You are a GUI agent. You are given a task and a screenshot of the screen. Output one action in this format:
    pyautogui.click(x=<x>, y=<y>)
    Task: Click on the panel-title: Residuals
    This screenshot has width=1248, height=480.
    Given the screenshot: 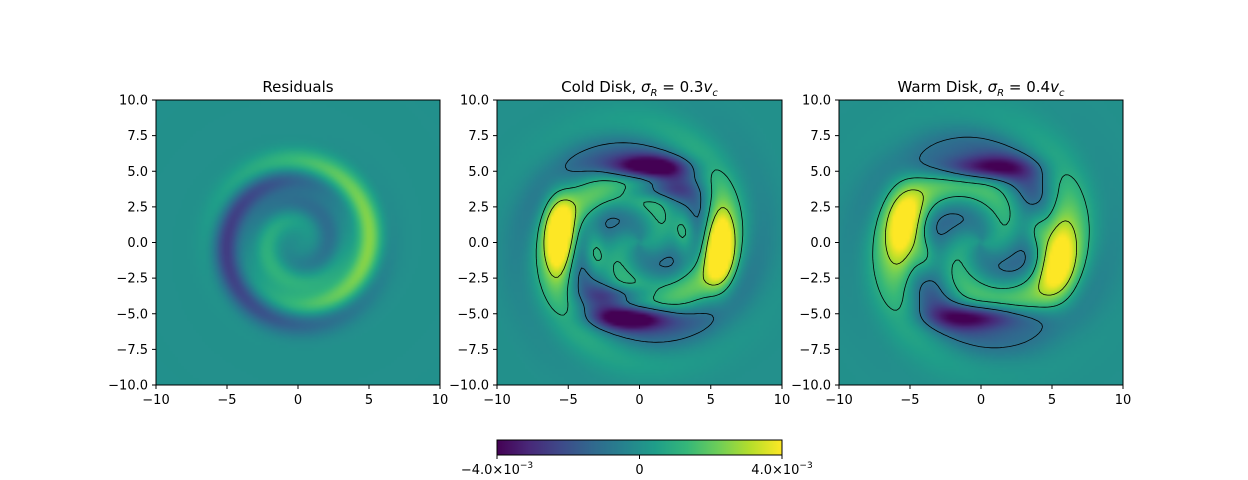 What is the action you would take?
    pyautogui.click(x=297, y=87)
    